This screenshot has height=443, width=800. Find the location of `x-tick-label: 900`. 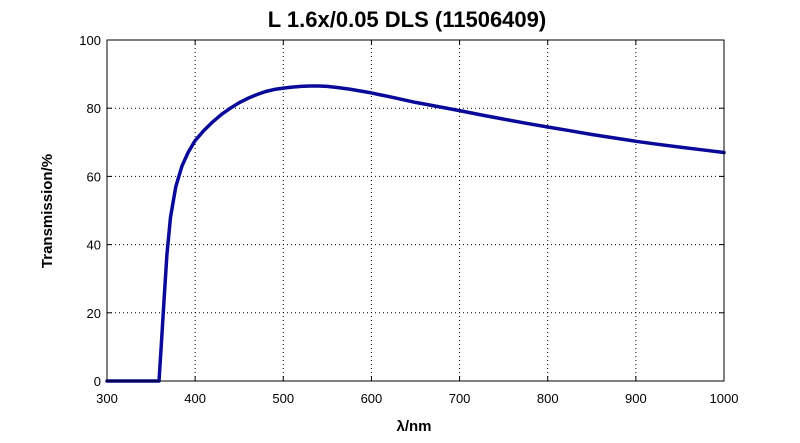

x-tick-label: 900 is located at coordinates (636, 398).